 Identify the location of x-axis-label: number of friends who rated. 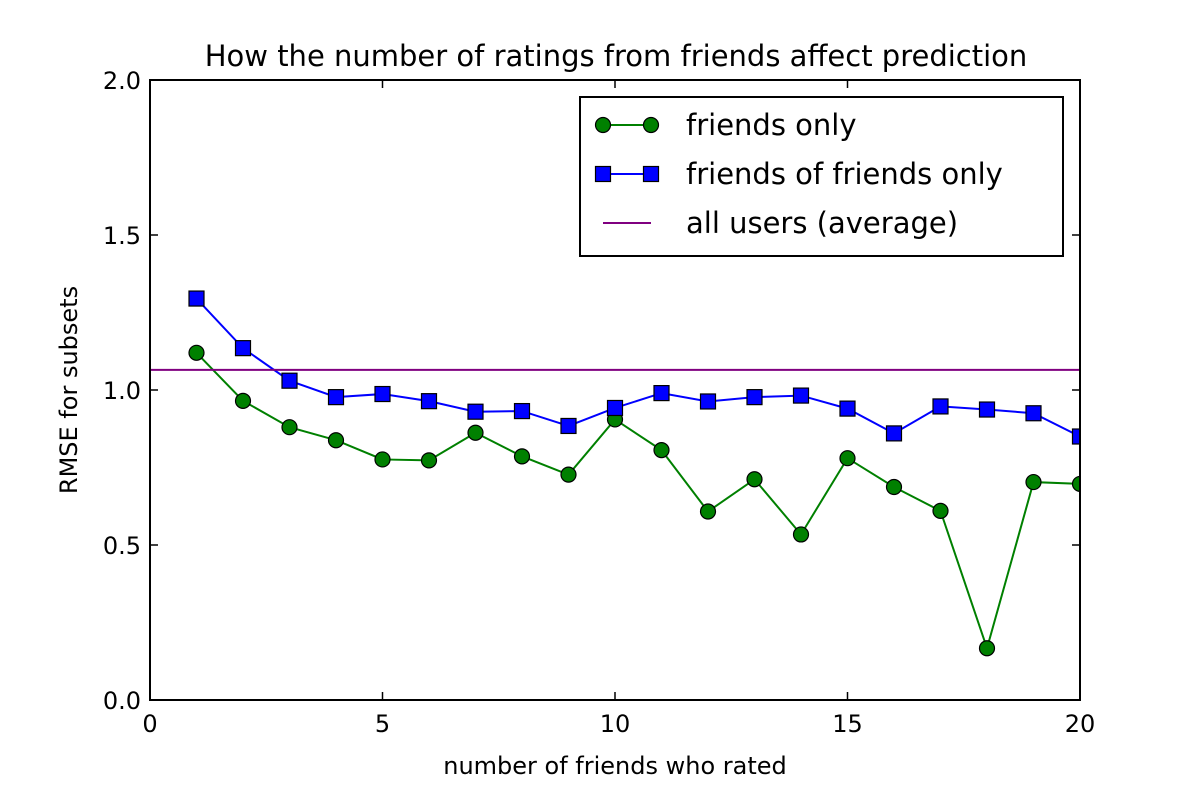
(615, 766).